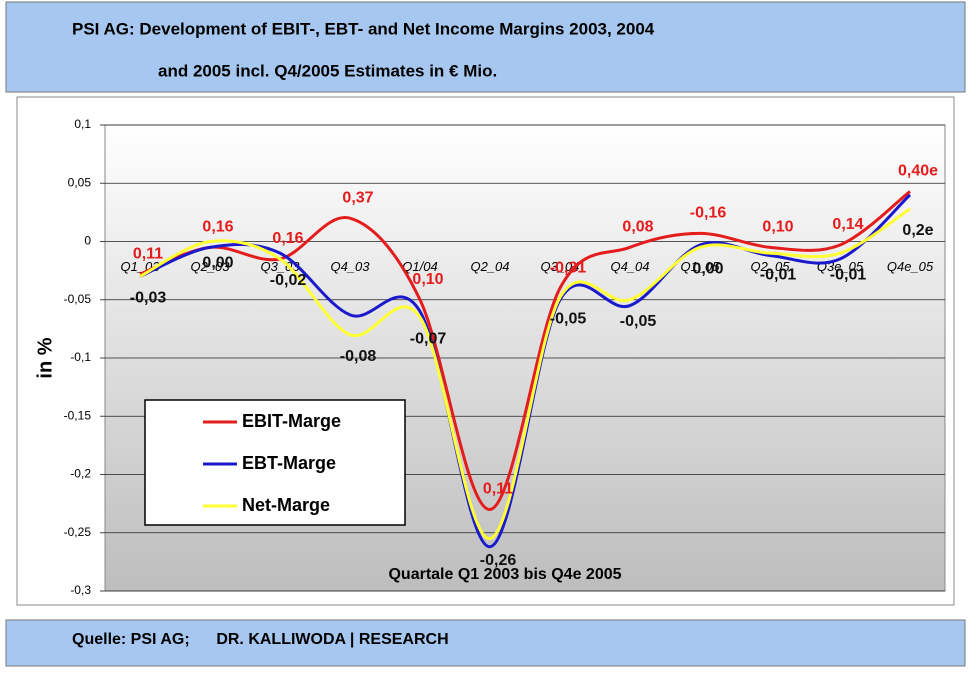  I want to click on point-label: 0,14, so click(847, 224).